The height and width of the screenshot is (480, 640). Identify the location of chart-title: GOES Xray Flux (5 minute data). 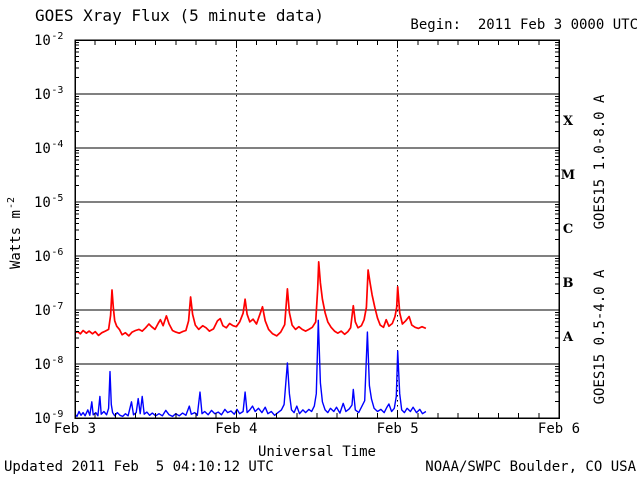
(179, 15).